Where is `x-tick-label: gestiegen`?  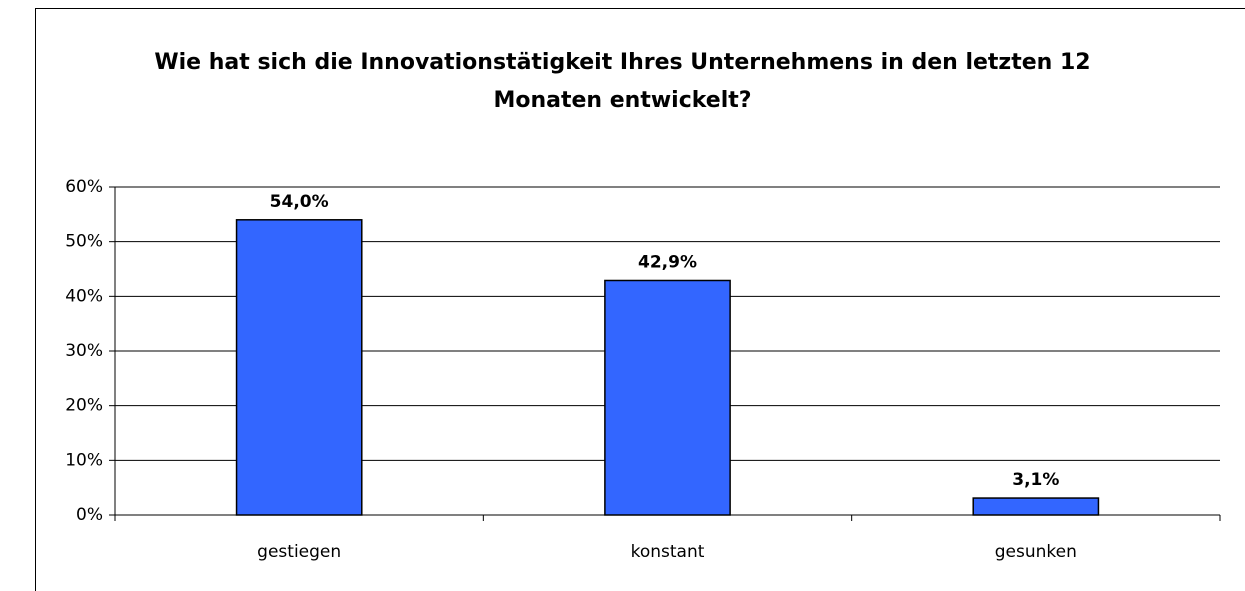 x-tick-label: gestiegen is located at coordinates (299, 552).